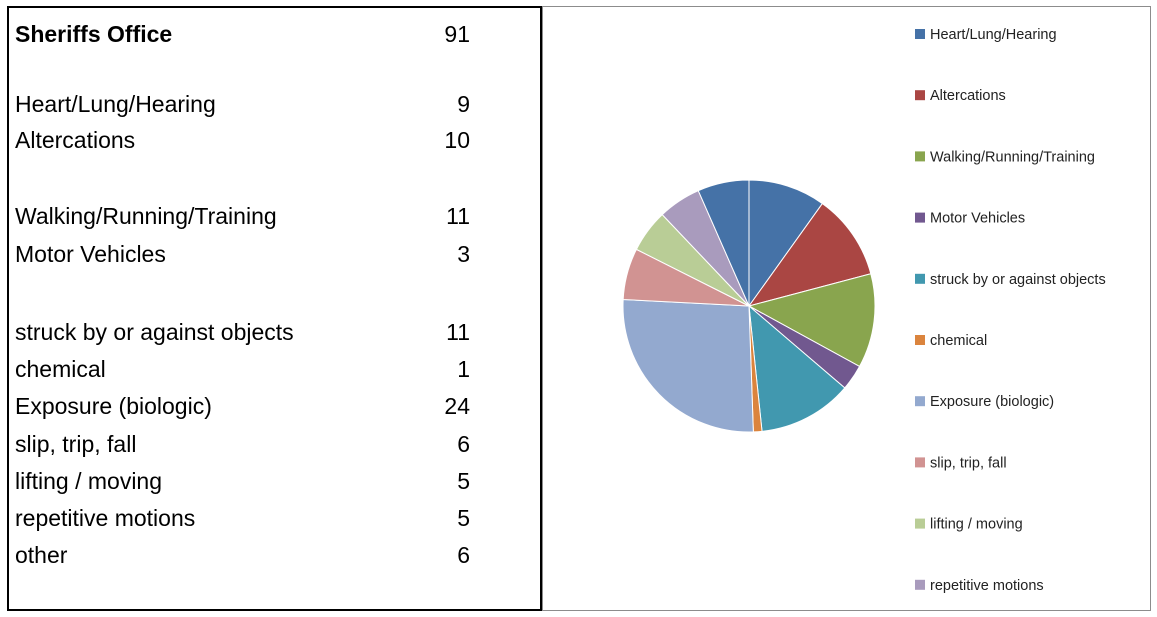 This screenshot has width=1157, height=617. I want to click on row-label: Motor Vehicles, so click(90, 254).